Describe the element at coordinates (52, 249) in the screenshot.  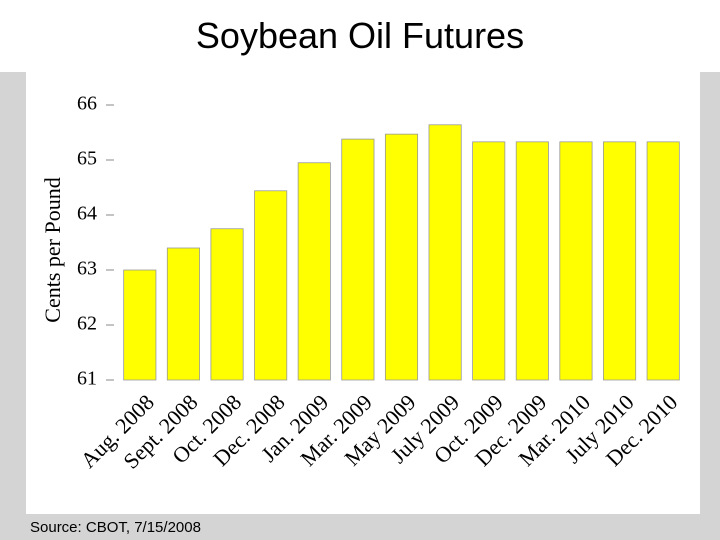
I see `y-axis-label: Cents per Pound` at that location.